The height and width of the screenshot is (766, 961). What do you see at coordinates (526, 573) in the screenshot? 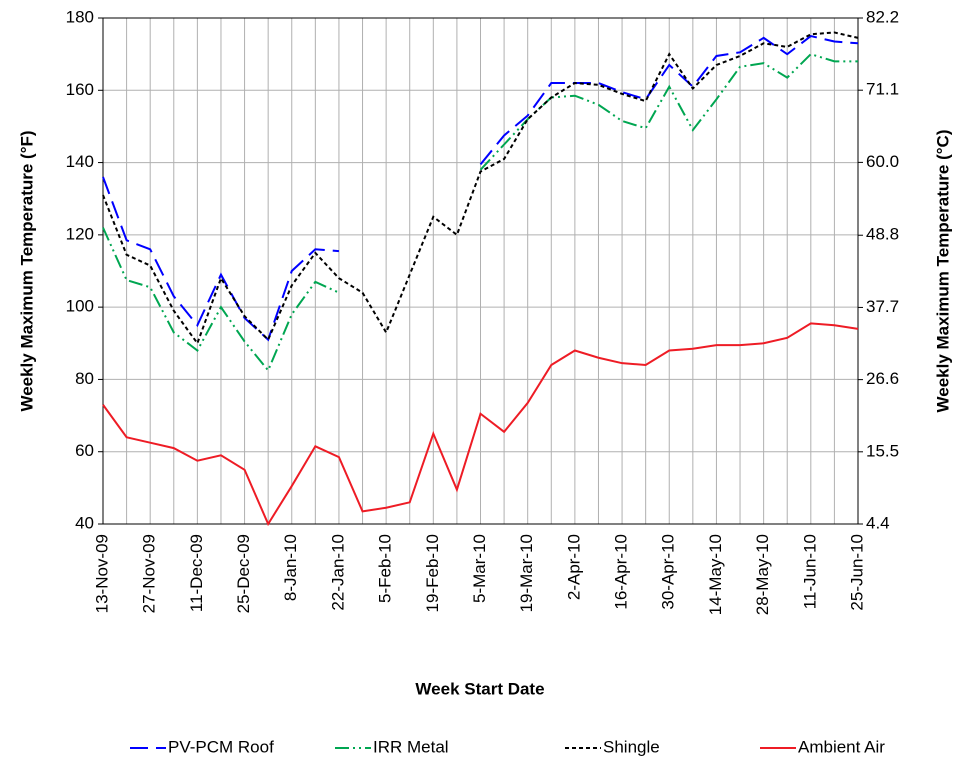
I see `x-tick-label: 19-Mar-10` at bounding box center [526, 573].